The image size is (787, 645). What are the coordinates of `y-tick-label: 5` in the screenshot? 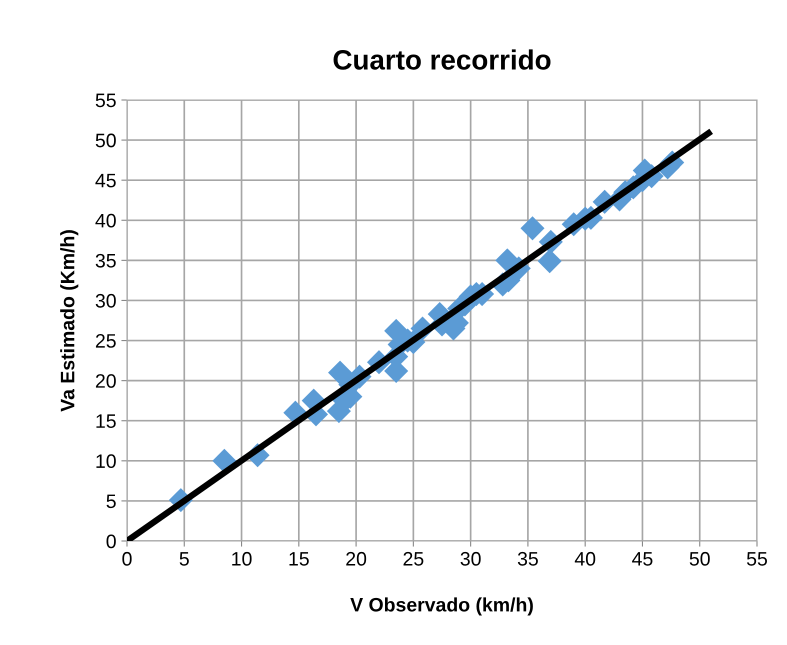 It's located at (111, 501).